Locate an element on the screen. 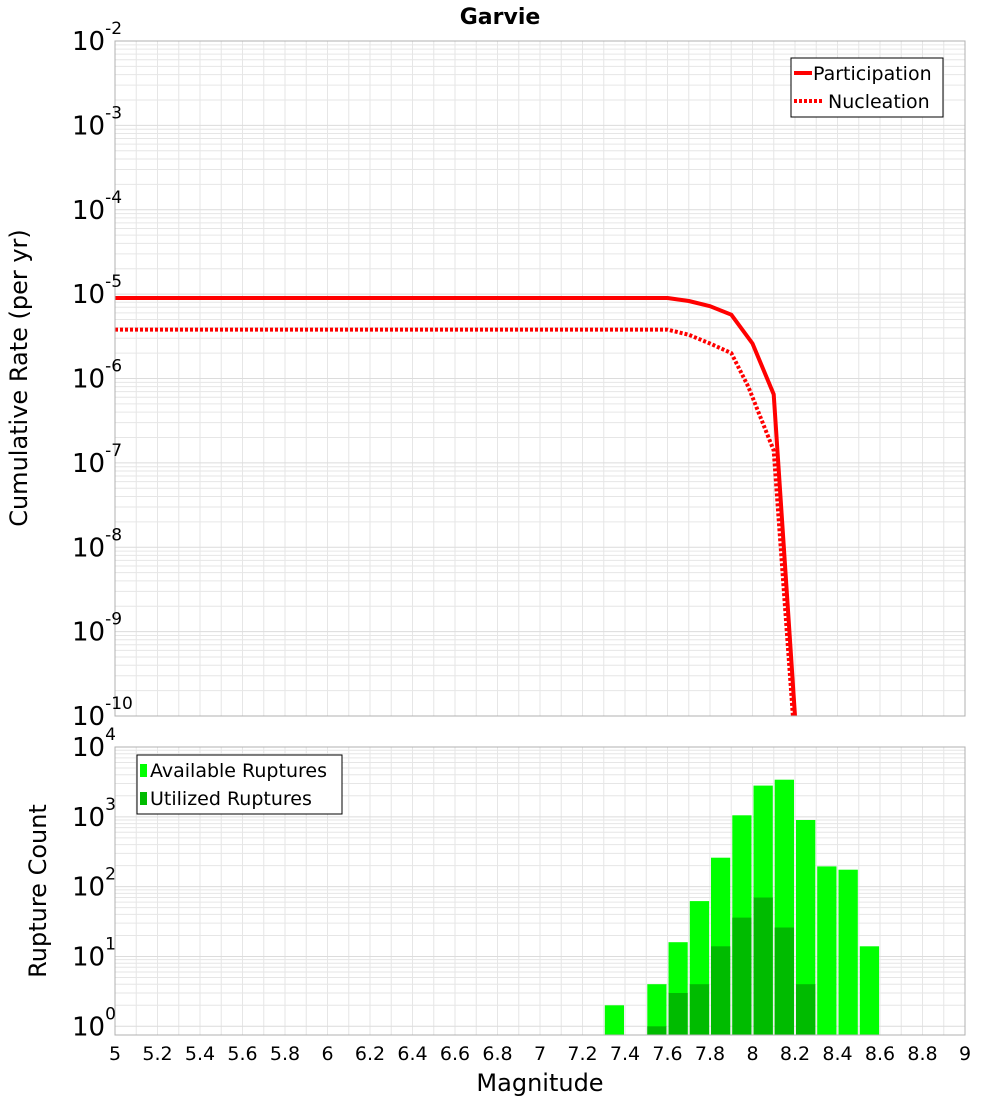 The height and width of the screenshot is (1100, 1000). x-tick-label: 6.2 is located at coordinates (370, 1054).